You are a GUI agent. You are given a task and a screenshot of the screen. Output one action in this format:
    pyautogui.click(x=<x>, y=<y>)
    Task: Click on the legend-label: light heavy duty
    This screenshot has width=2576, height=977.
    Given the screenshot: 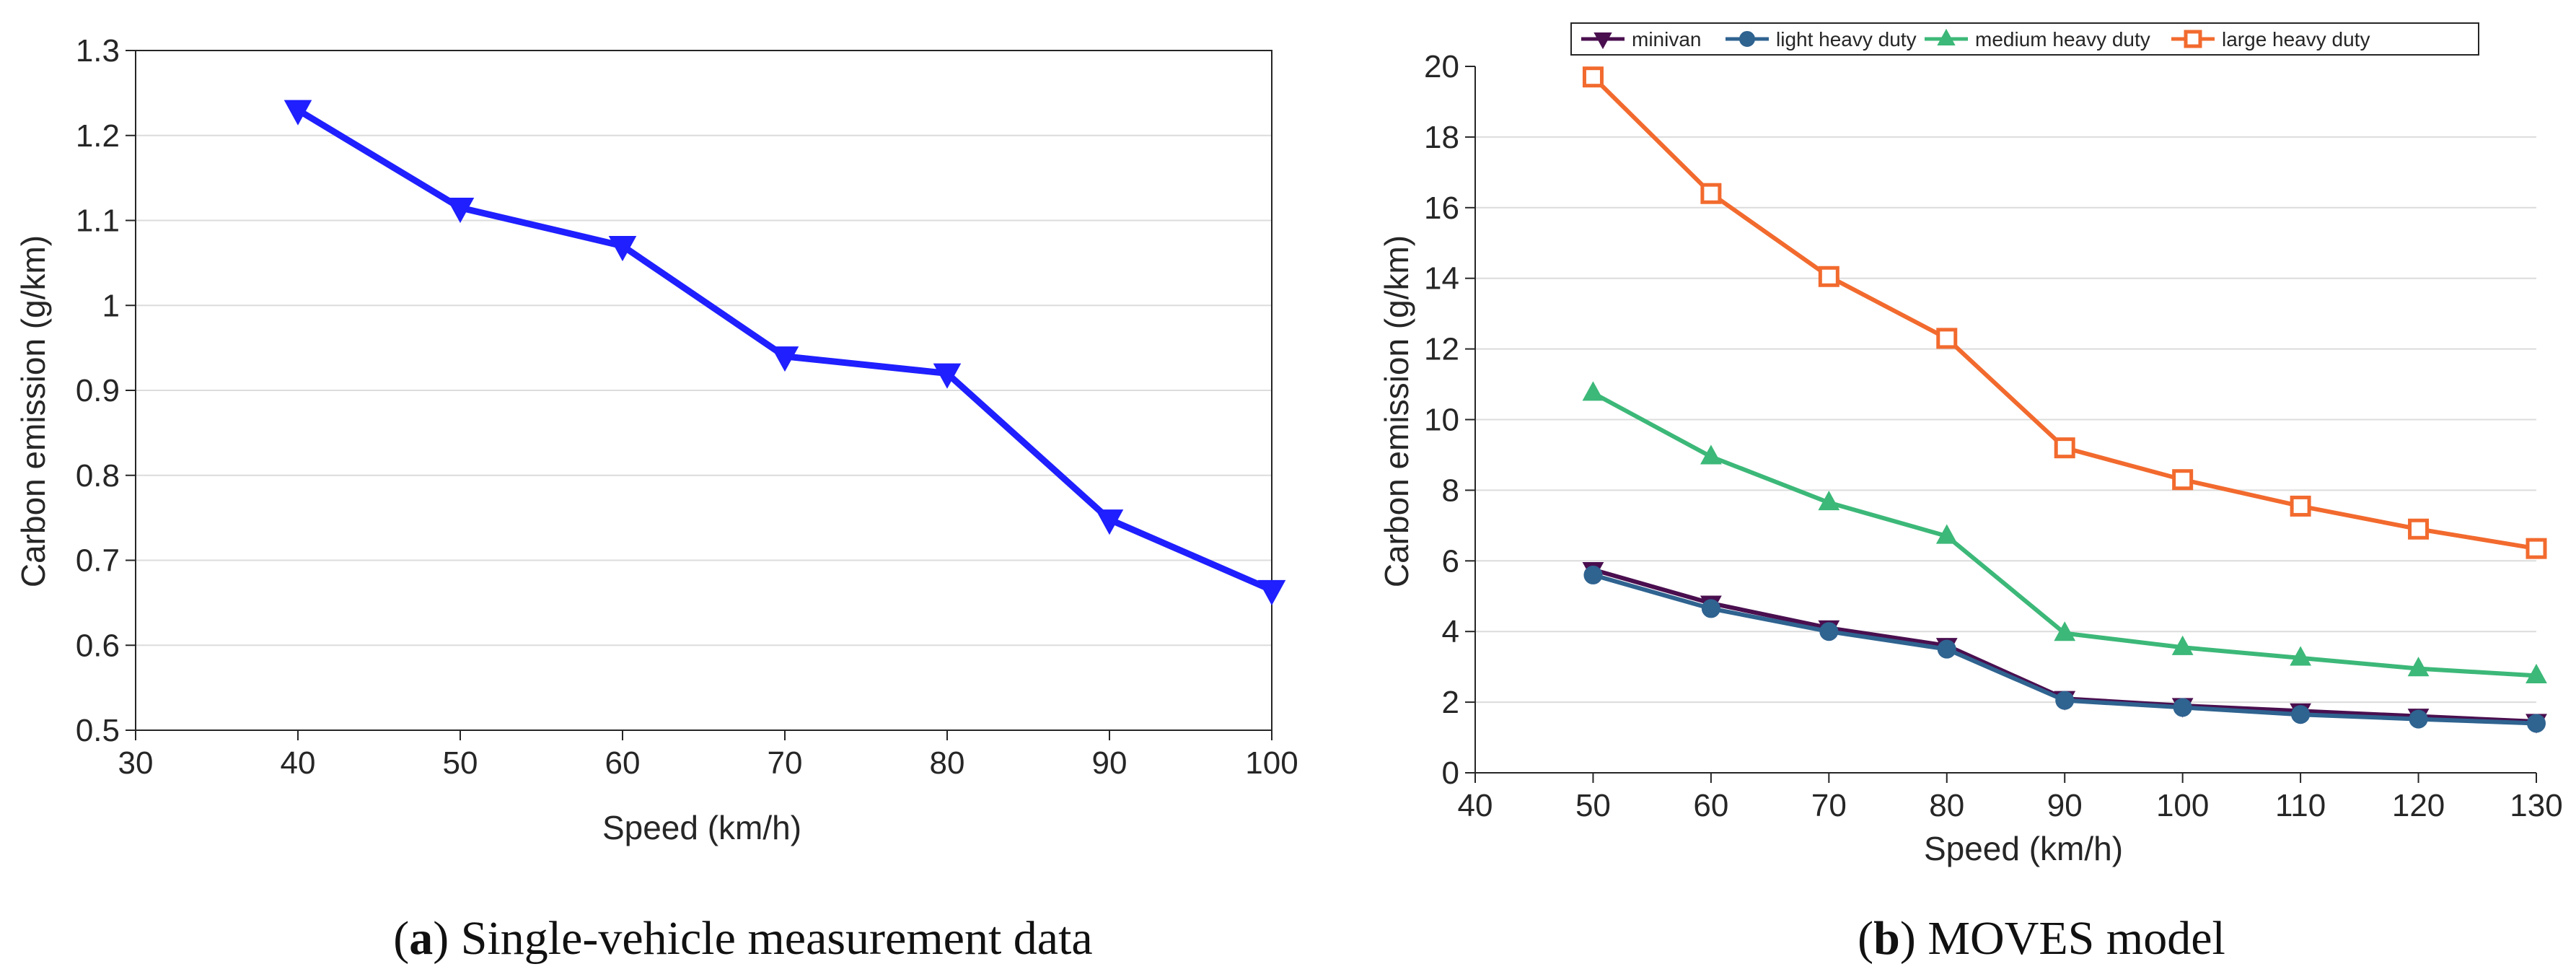 What is the action you would take?
    pyautogui.click(x=1846, y=39)
    